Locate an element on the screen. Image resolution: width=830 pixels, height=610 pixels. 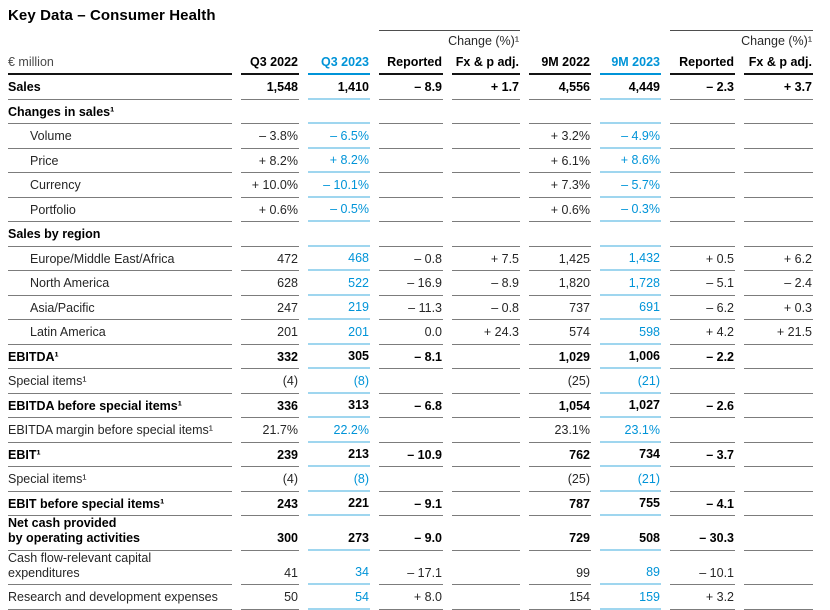
cell-9m-2023: 1,027 is located at coordinates (630, 406).